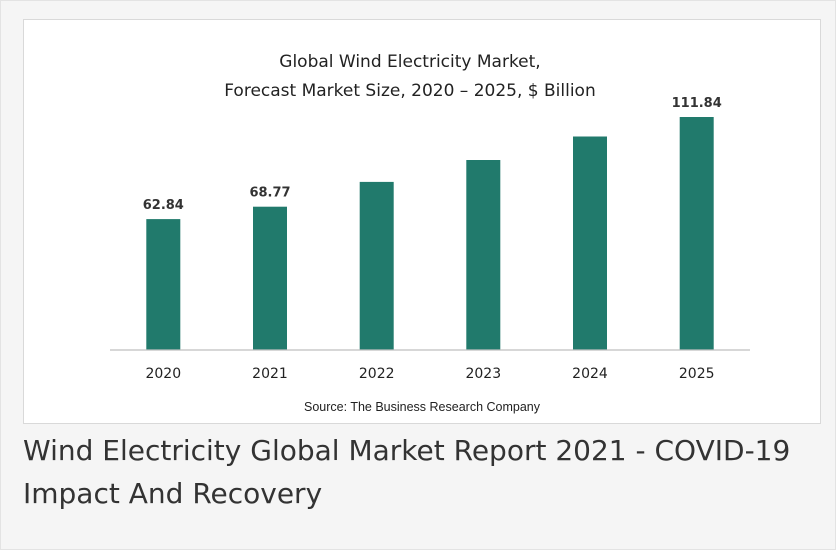  Describe the element at coordinates (697, 103) in the screenshot. I see `data-label-2025: 111.84` at that location.